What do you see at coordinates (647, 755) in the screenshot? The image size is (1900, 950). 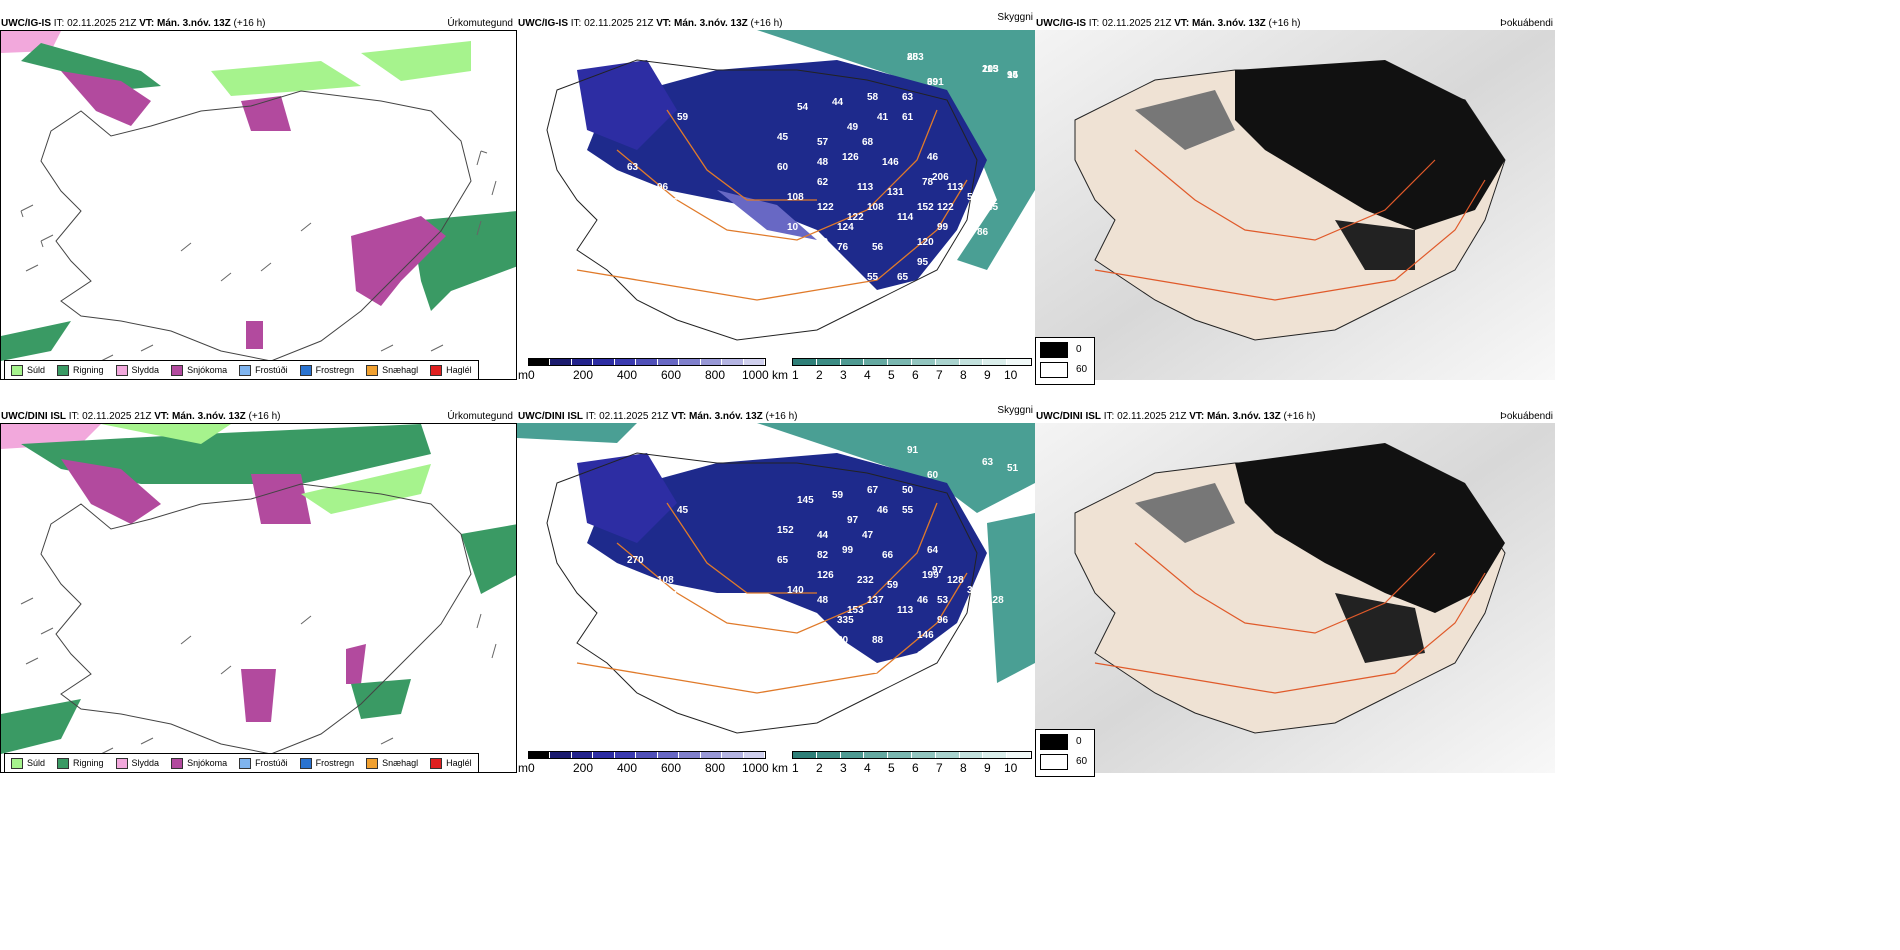 I see `terrain-bar` at bounding box center [647, 755].